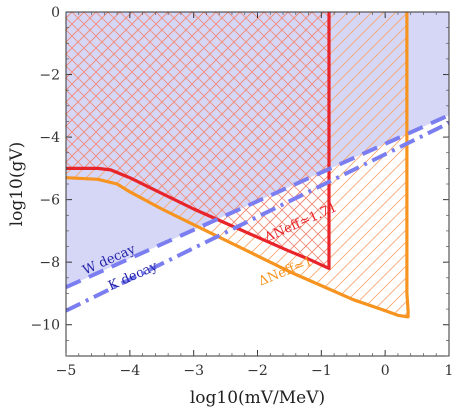  What do you see at coordinates (55, 13) in the screenshot?
I see `y-tick-label: 0` at bounding box center [55, 13].